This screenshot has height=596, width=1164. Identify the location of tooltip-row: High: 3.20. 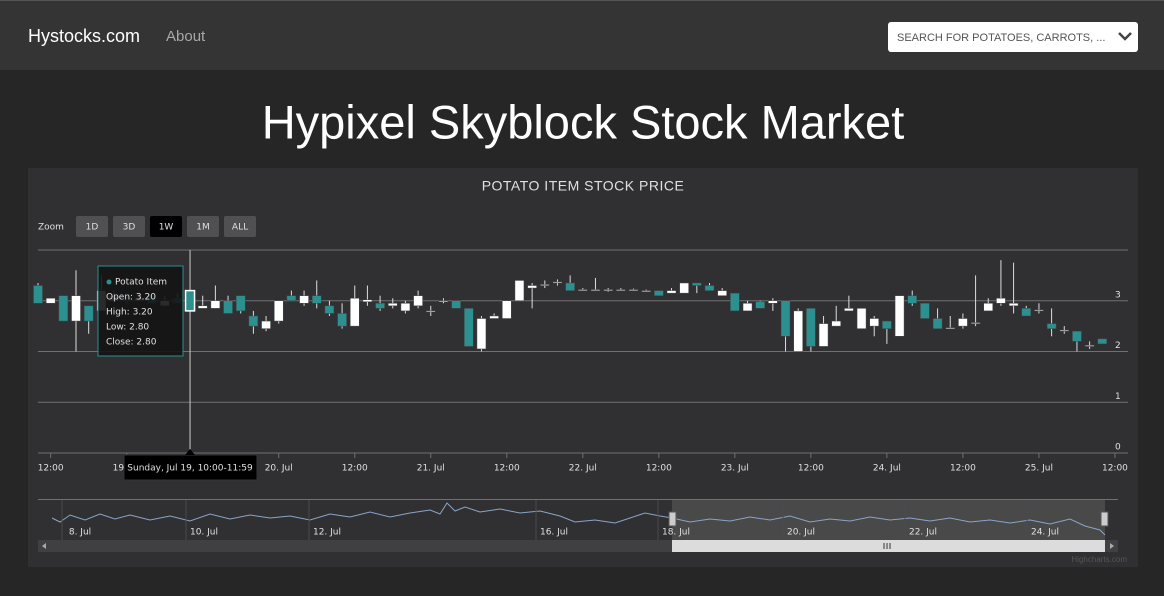
(129, 313).